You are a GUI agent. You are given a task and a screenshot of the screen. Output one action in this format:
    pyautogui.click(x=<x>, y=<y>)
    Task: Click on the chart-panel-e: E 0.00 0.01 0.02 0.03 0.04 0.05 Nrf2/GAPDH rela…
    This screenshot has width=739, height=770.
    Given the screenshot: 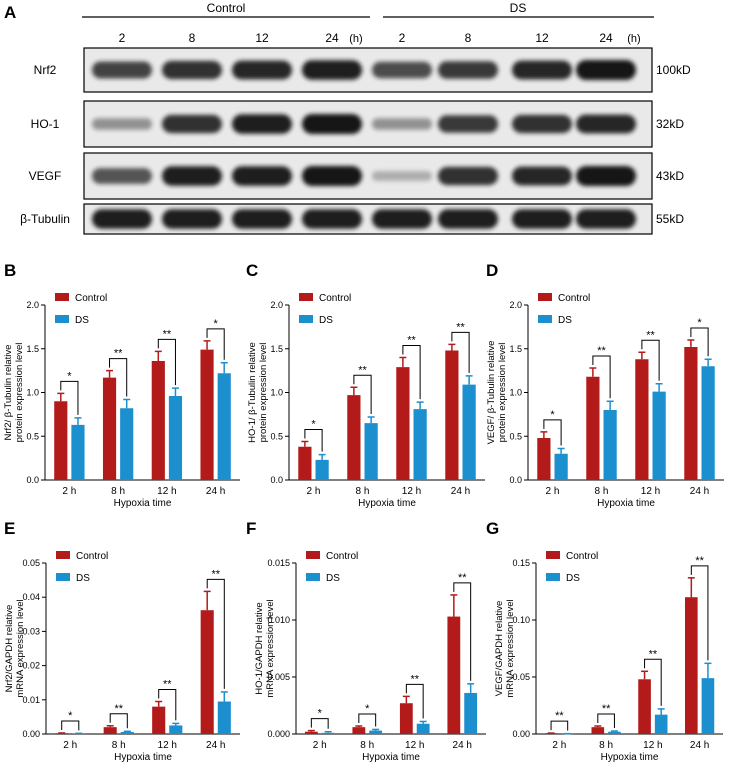 What is the action you would take?
    pyautogui.click(x=122, y=641)
    